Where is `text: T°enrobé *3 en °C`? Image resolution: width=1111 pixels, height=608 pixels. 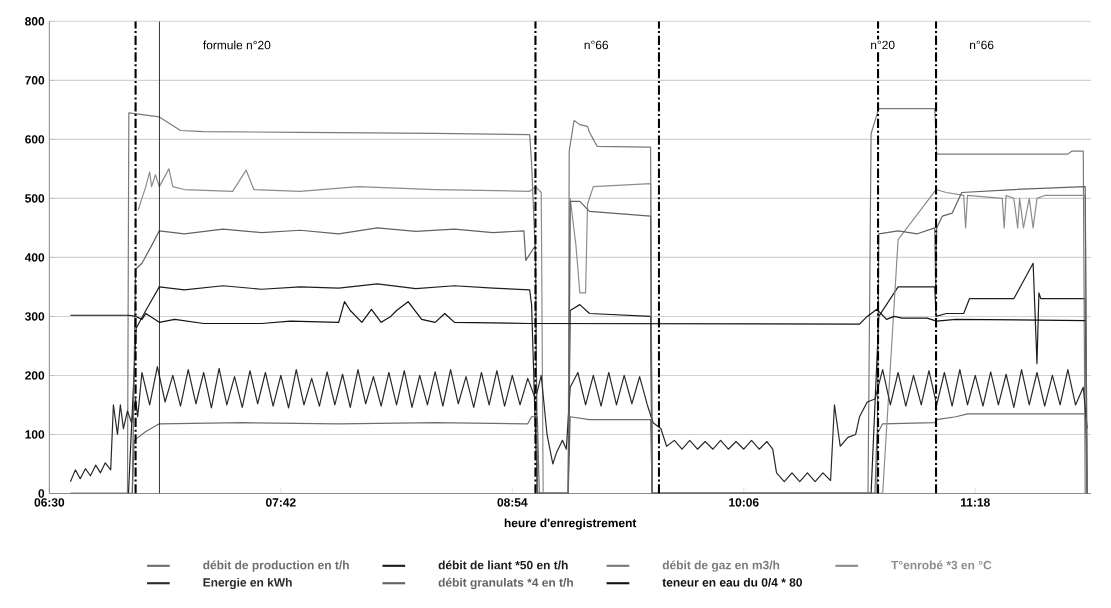
text: T°enrobé *3 en °C is located at coordinates (941, 565).